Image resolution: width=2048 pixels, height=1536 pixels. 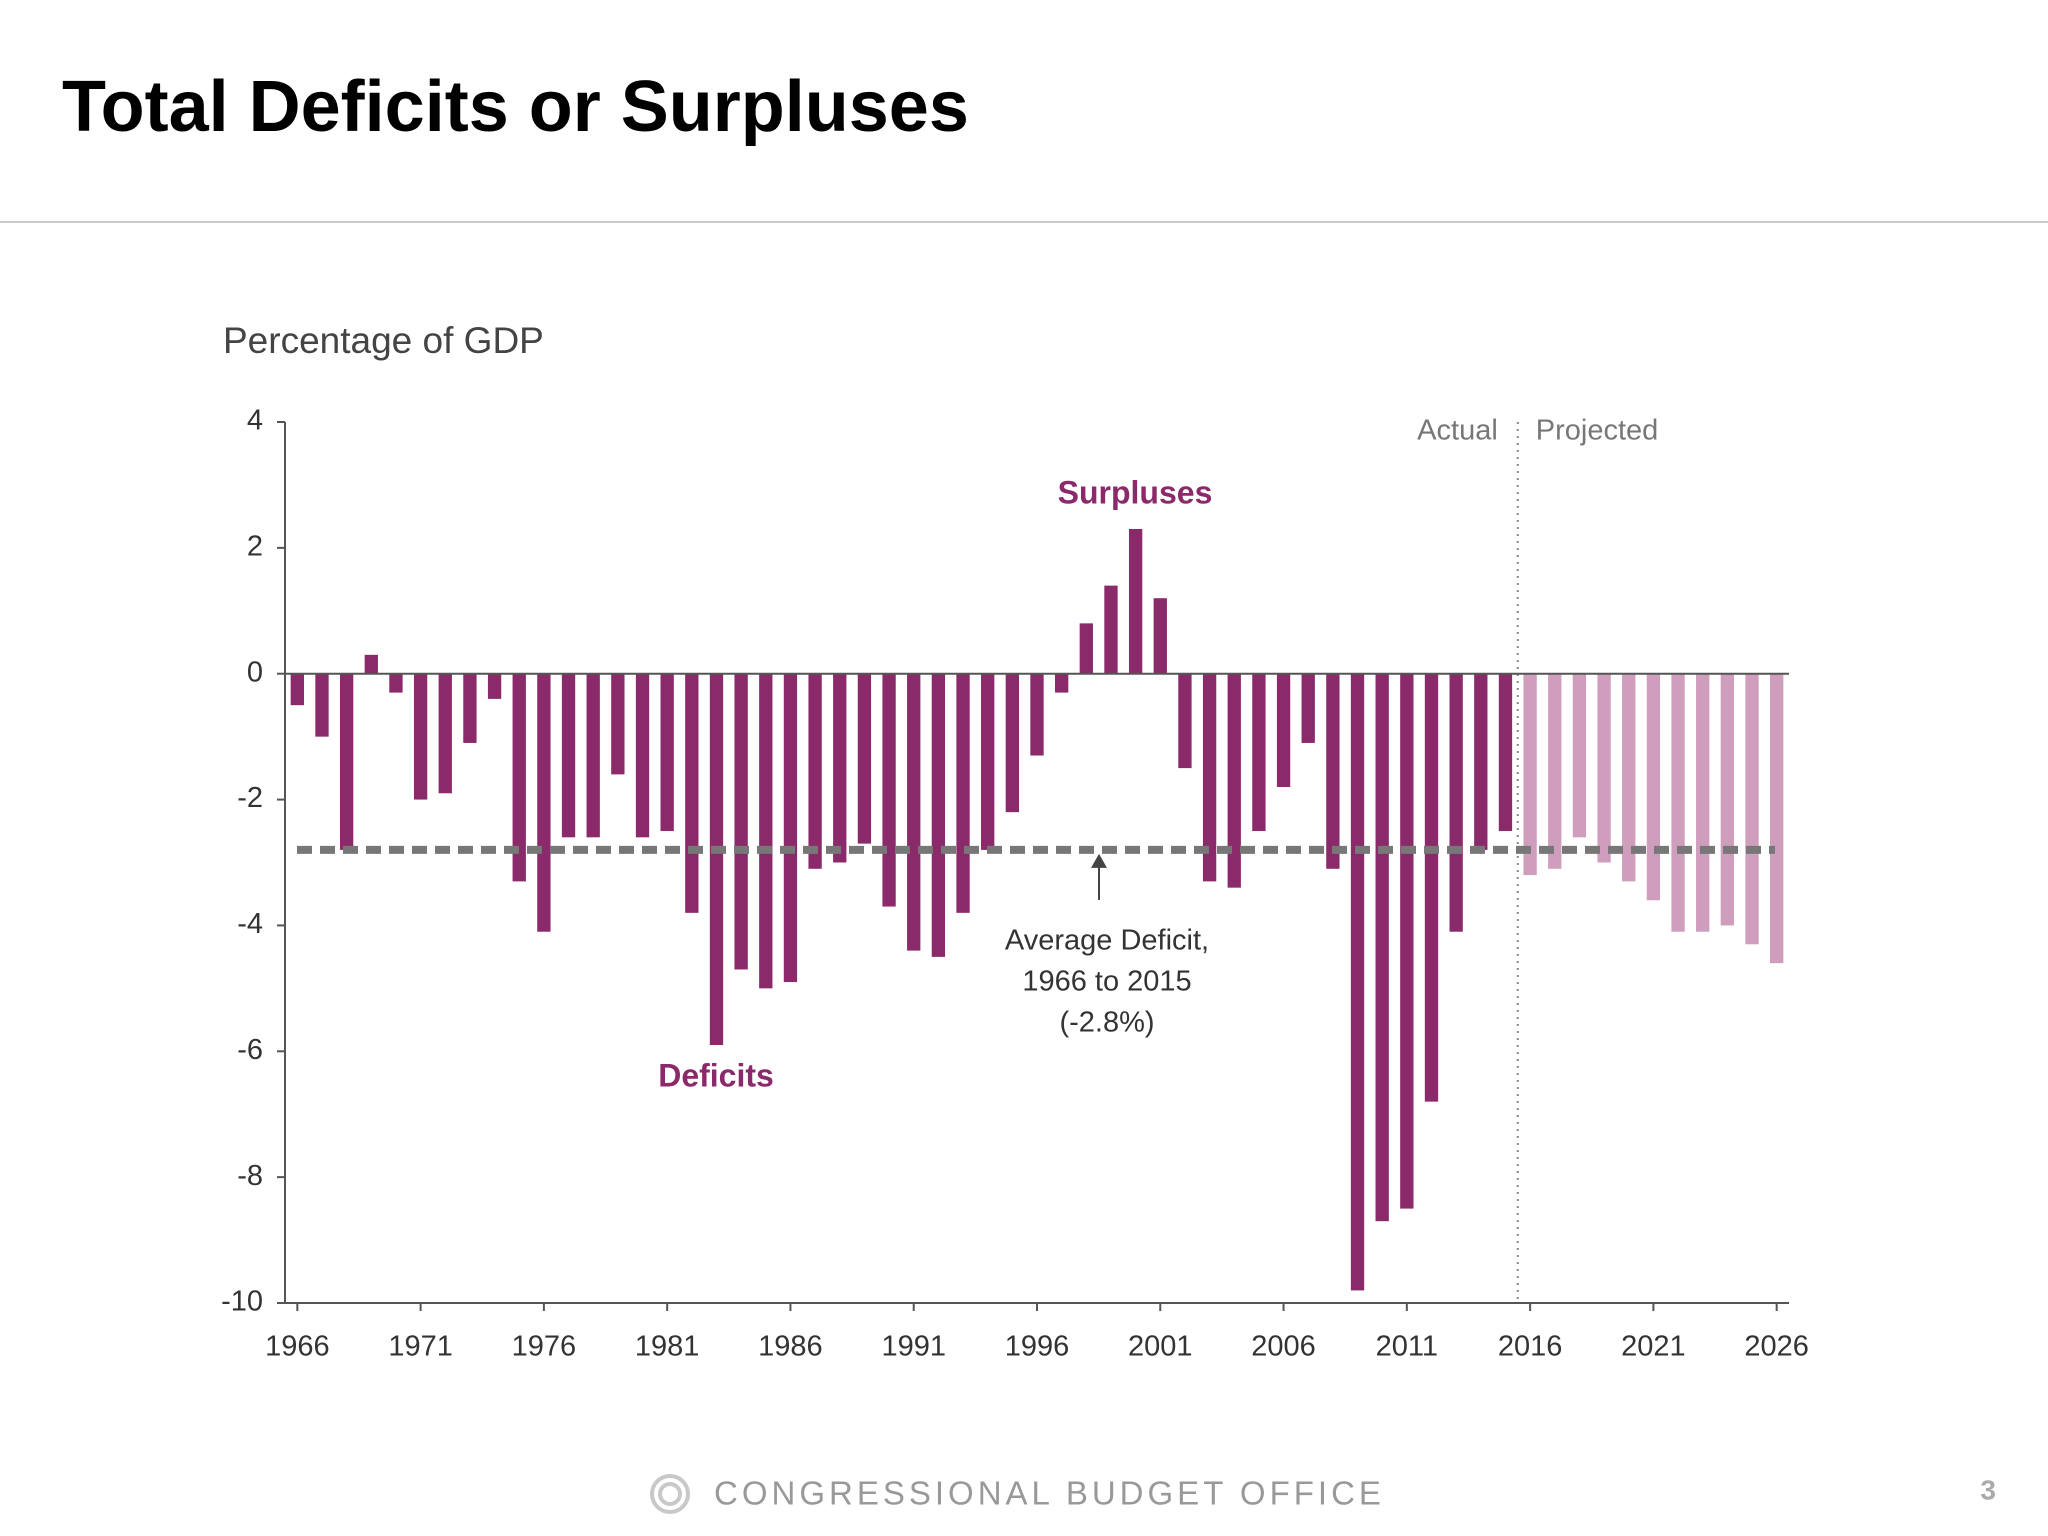 What do you see at coordinates (297, 1347) in the screenshot?
I see `x-tick-label: 1966` at bounding box center [297, 1347].